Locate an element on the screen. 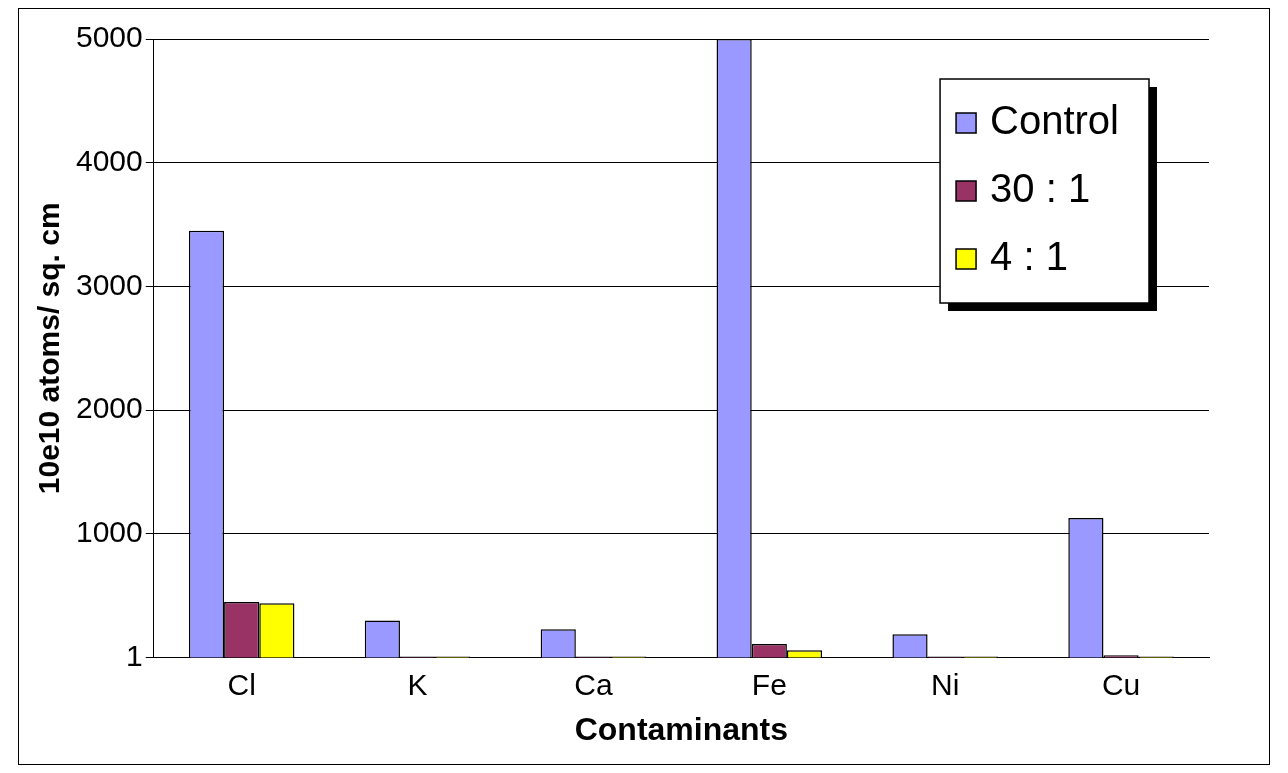 This screenshot has height=773, width=1288. x-axis-title: Contaminants is located at coordinates (681, 728).